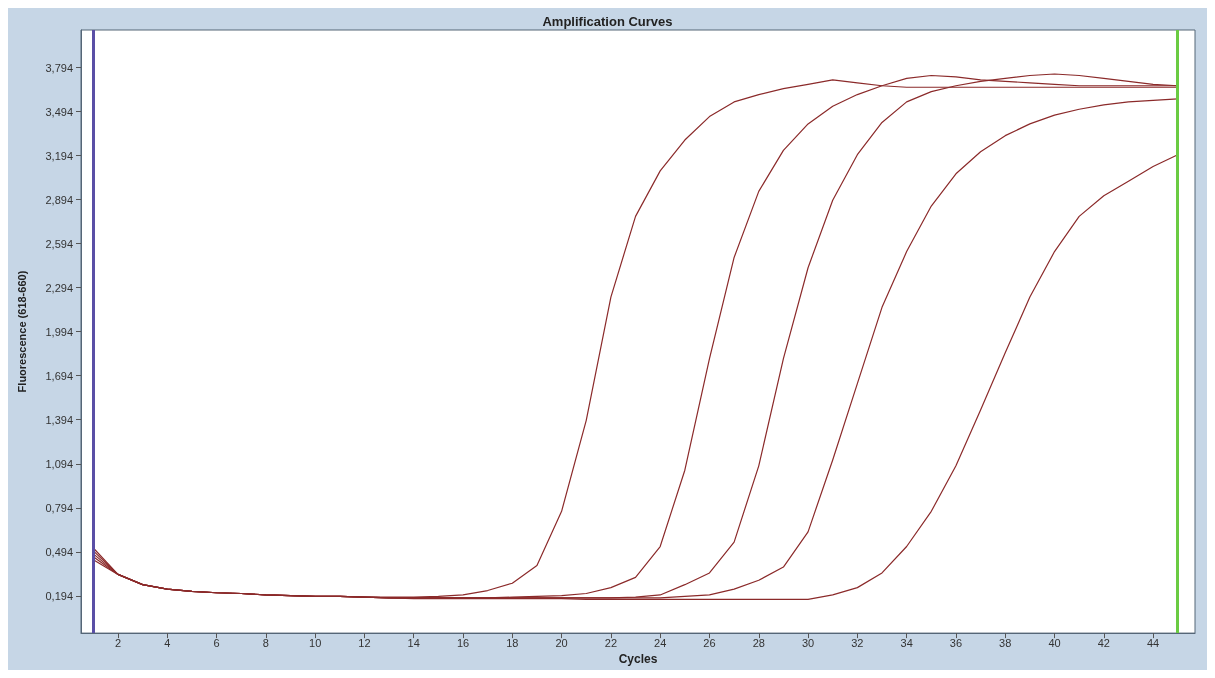 This screenshot has width=1215, height=678. What do you see at coordinates (607, 21) in the screenshot?
I see `chart-title: Amplification Curves` at bounding box center [607, 21].